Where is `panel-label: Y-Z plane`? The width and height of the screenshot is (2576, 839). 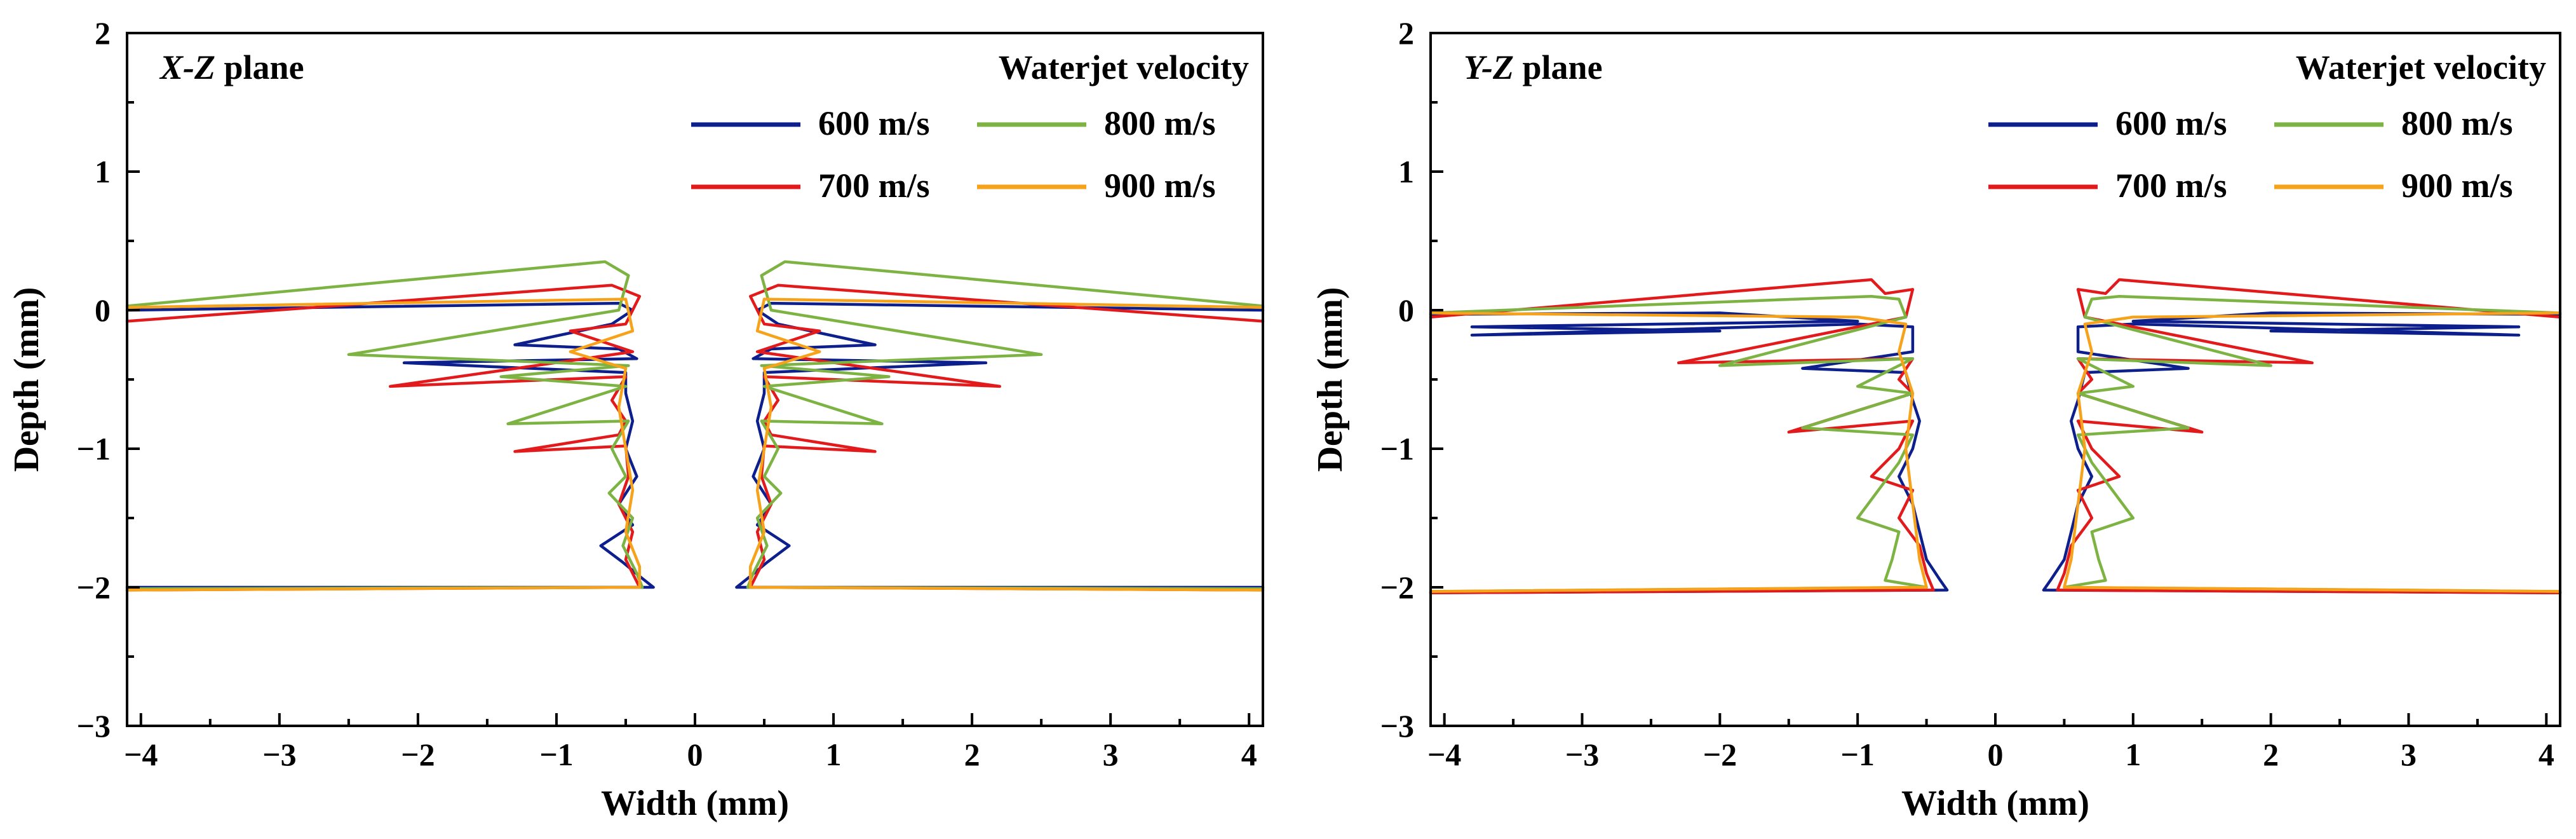
panel-label: Y-Z plane is located at coordinates (1533, 67).